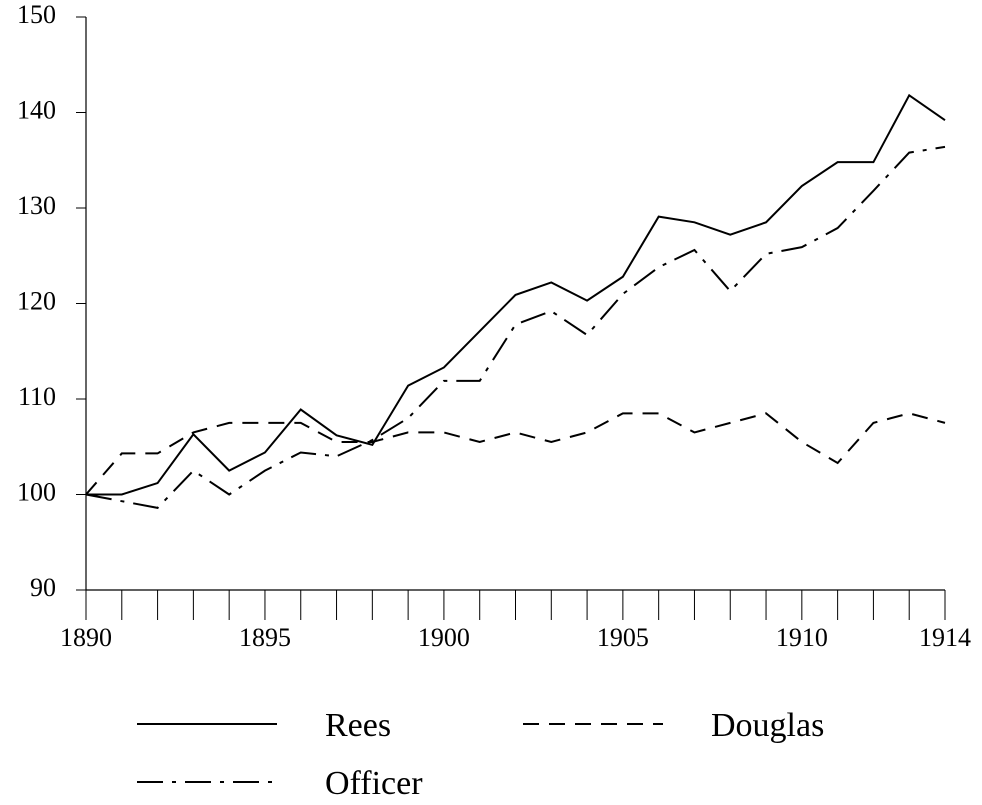 The image size is (982, 805). What do you see at coordinates (623, 637) in the screenshot?
I see `x-tick-label: 1905` at bounding box center [623, 637].